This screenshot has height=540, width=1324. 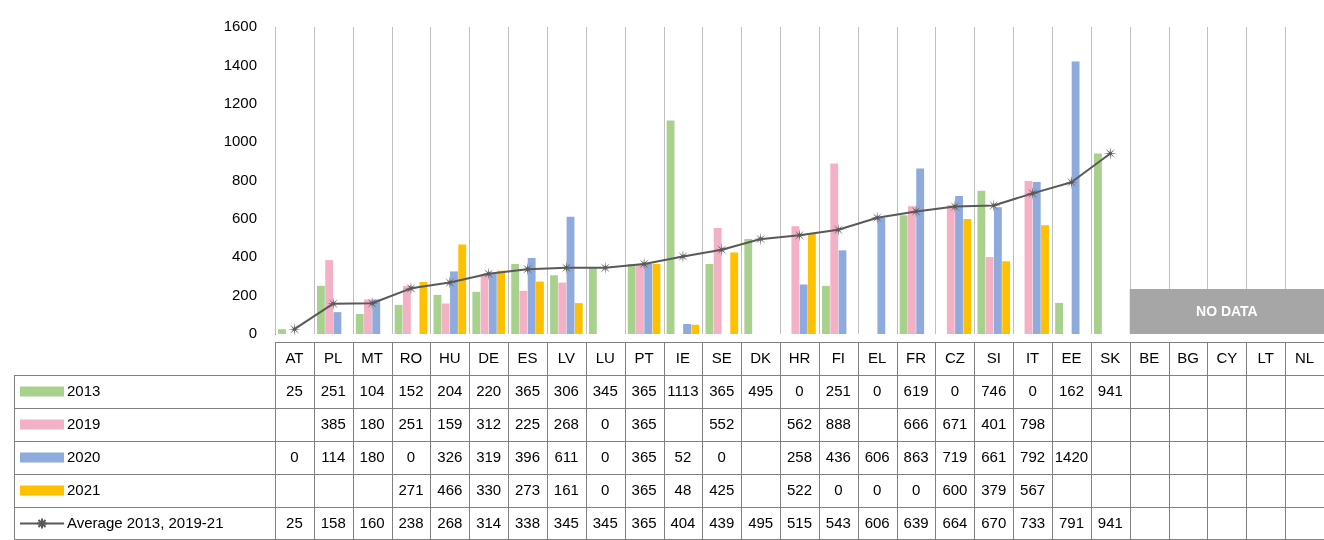 What do you see at coordinates (838, 423) in the screenshot?
I see `data-label: 888` at bounding box center [838, 423].